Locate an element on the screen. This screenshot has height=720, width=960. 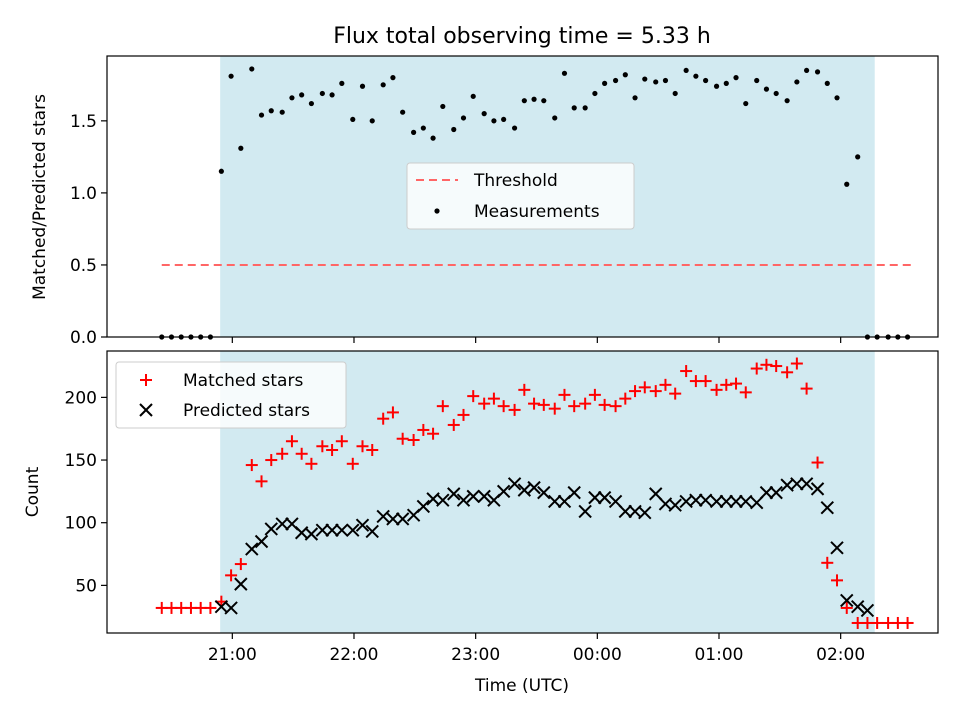
top-ytick-label: 1.0 is located at coordinates (83, 194).